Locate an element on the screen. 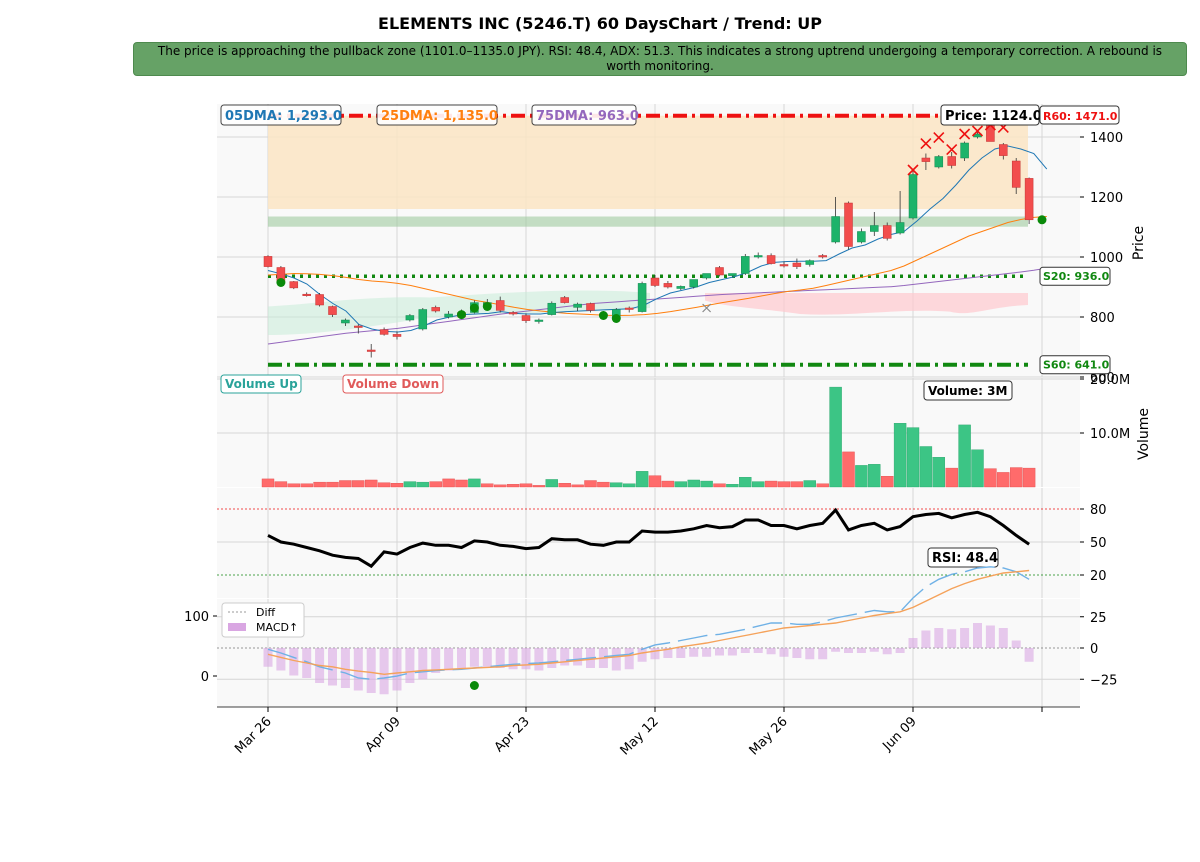  rsi-line is located at coordinates (648, 538).